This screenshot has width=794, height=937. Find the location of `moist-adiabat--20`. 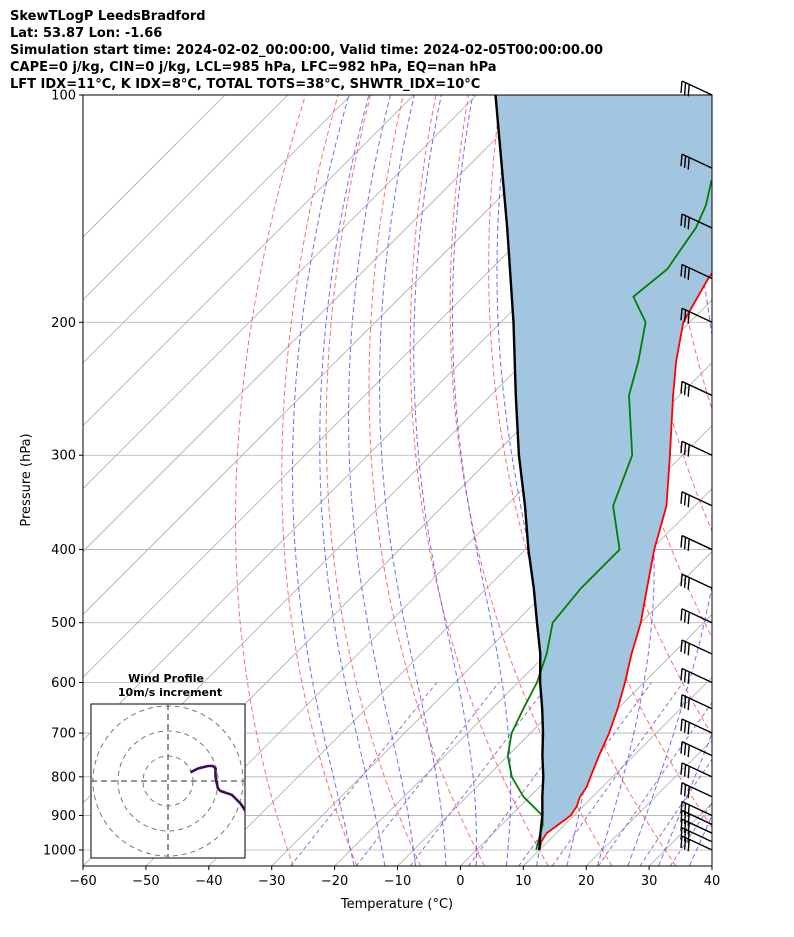

moist-adiabat--20 is located at coordinates (323, 480).